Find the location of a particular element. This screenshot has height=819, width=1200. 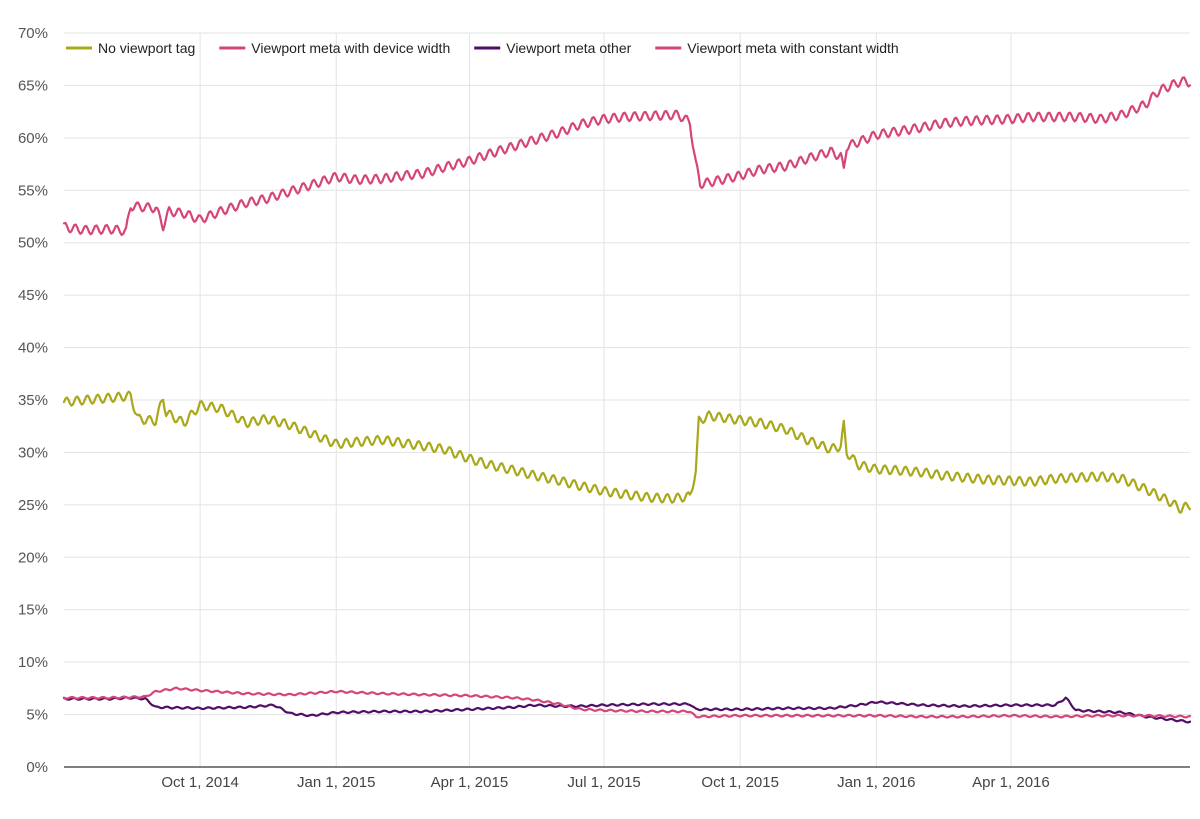

y-tick-label: 70% is located at coordinates (33, 33).